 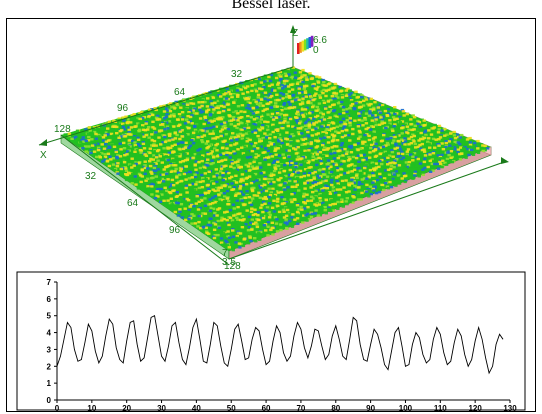 What do you see at coordinates (335, 408) in the screenshot?
I see `x-tick-label: 80` at bounding box center [335, 408].